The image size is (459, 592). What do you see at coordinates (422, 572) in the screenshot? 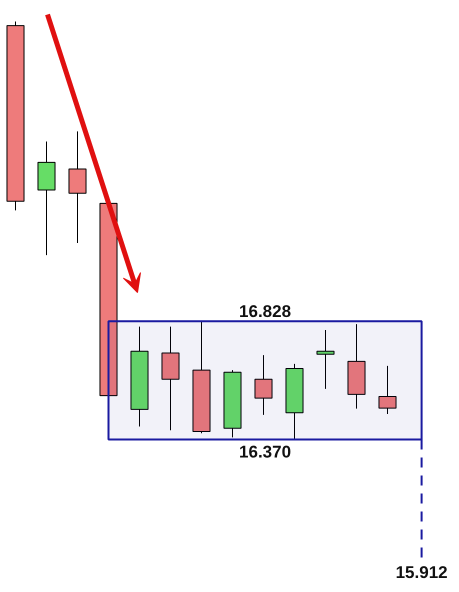
I see `text: 15.912` at bounding box center [422, 572].